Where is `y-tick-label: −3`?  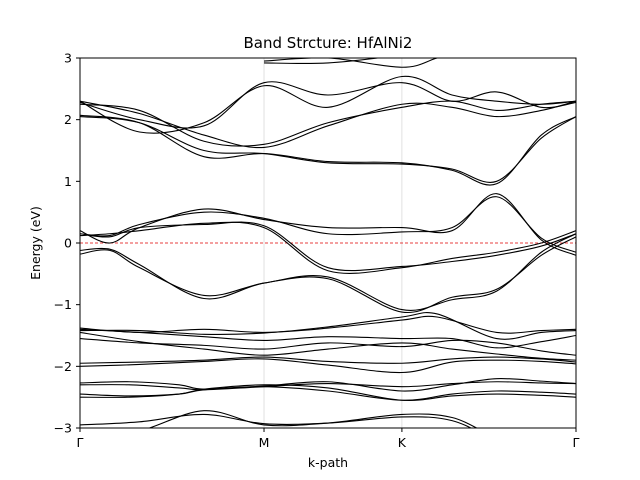
y-tick-label: −3 is located at coordinates (63, 428).